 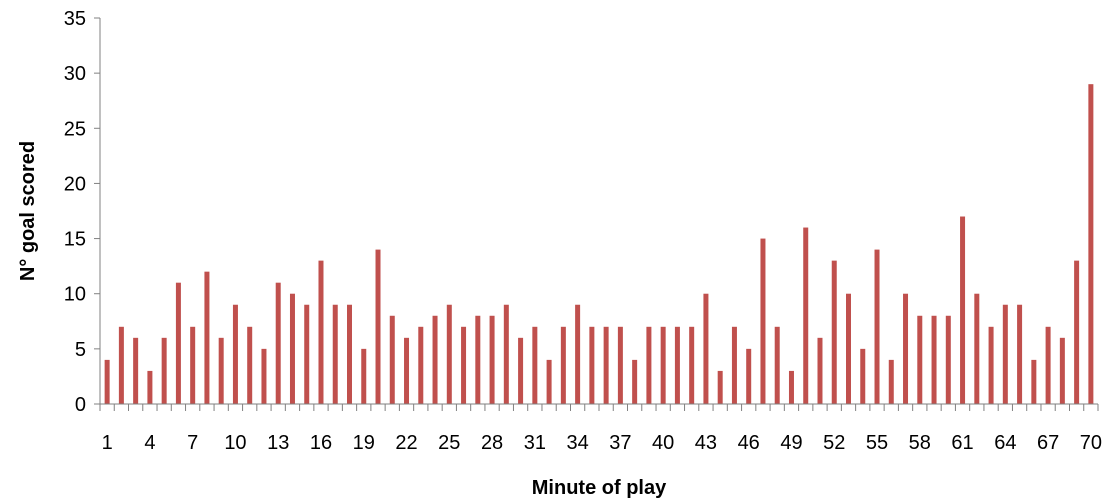 I want to click on x-tick-label: 1, so click(x=107, y=443).